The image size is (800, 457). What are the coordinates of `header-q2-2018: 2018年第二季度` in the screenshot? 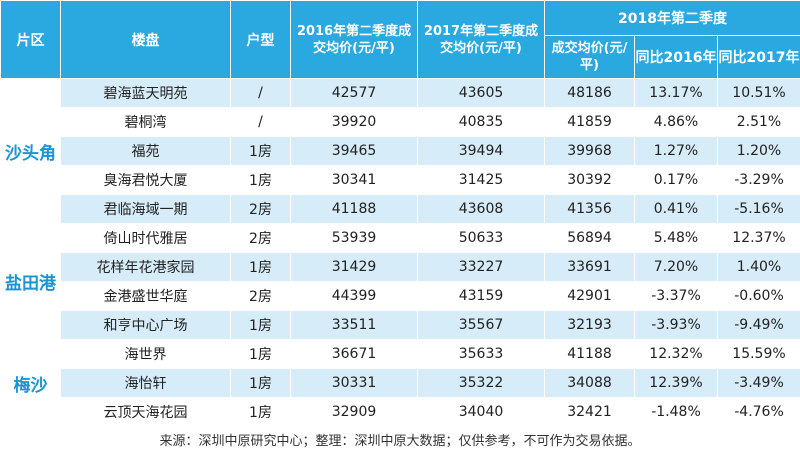 It's located at (672, 18).